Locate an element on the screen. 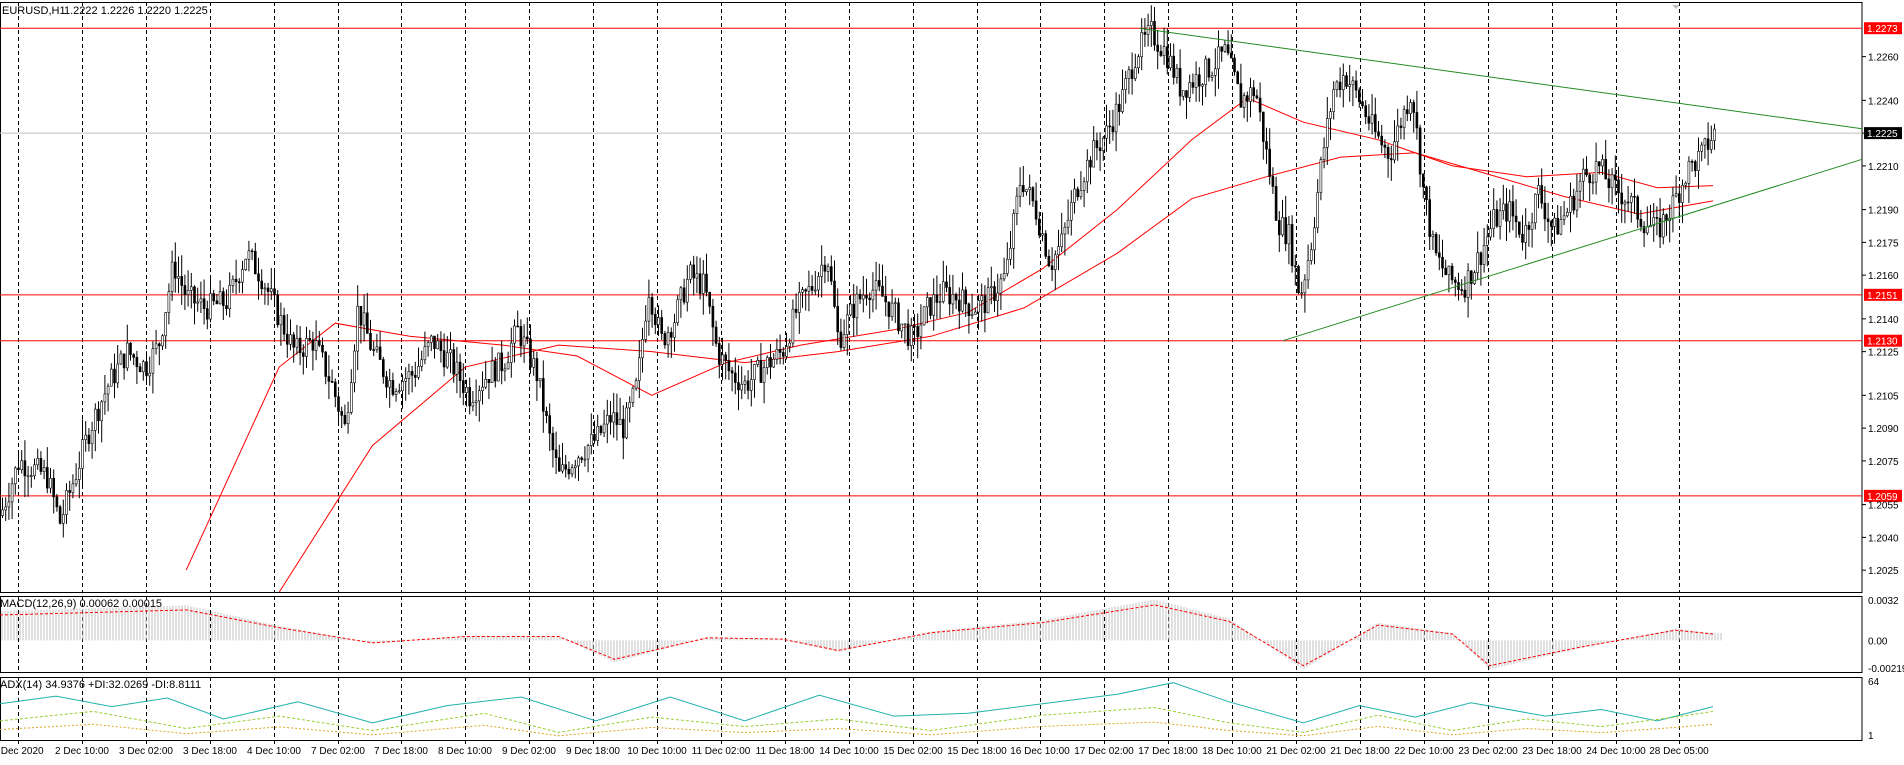 The height and width of the screenshot is (765, 1904). macd-signal-line is located at coordinates (857, 635).